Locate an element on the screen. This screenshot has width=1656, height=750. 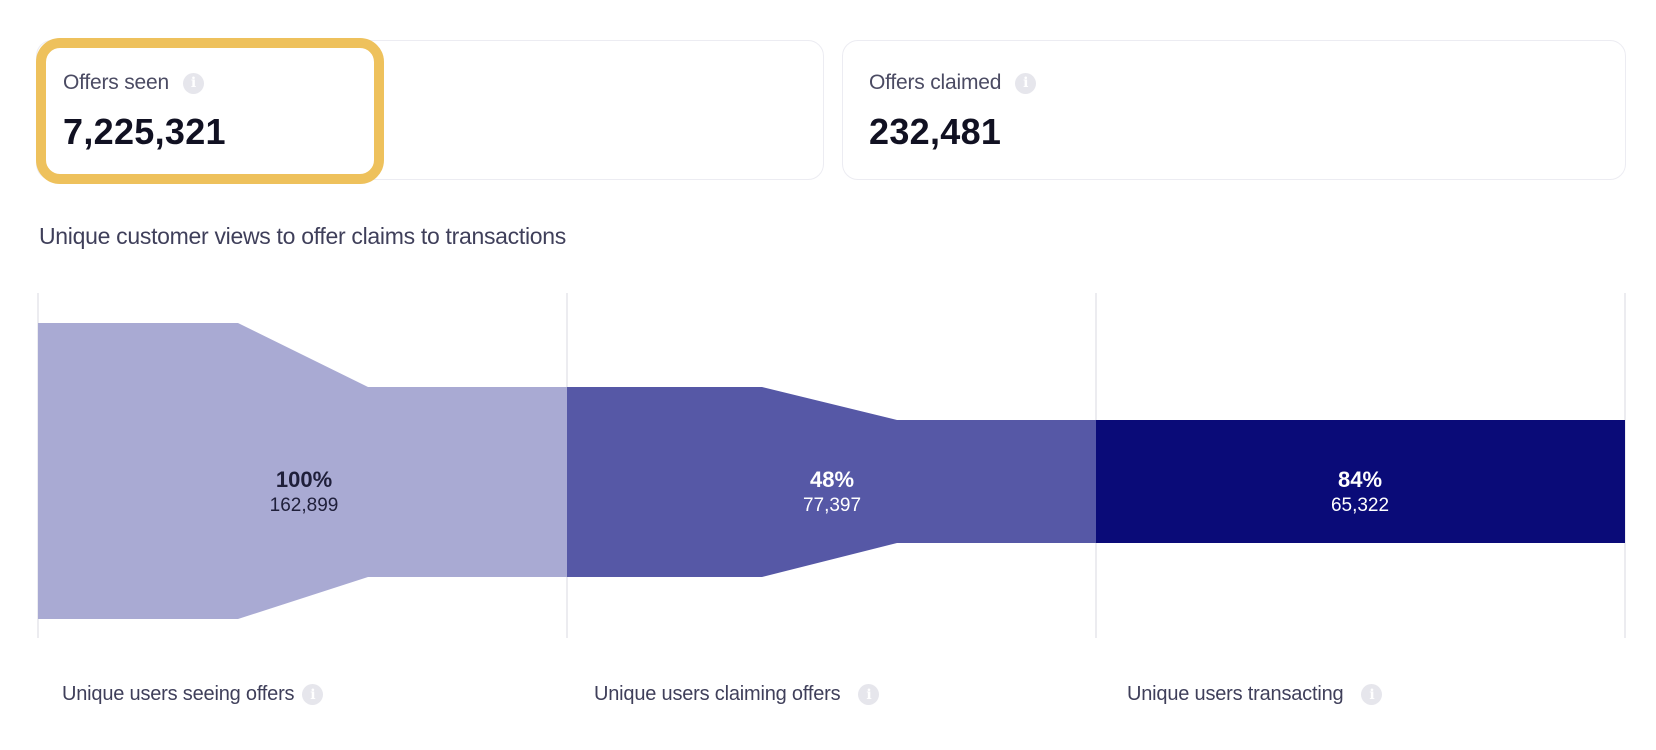
funnel-stage-seeing-percent: 100% is located at coordinates (304, 479).